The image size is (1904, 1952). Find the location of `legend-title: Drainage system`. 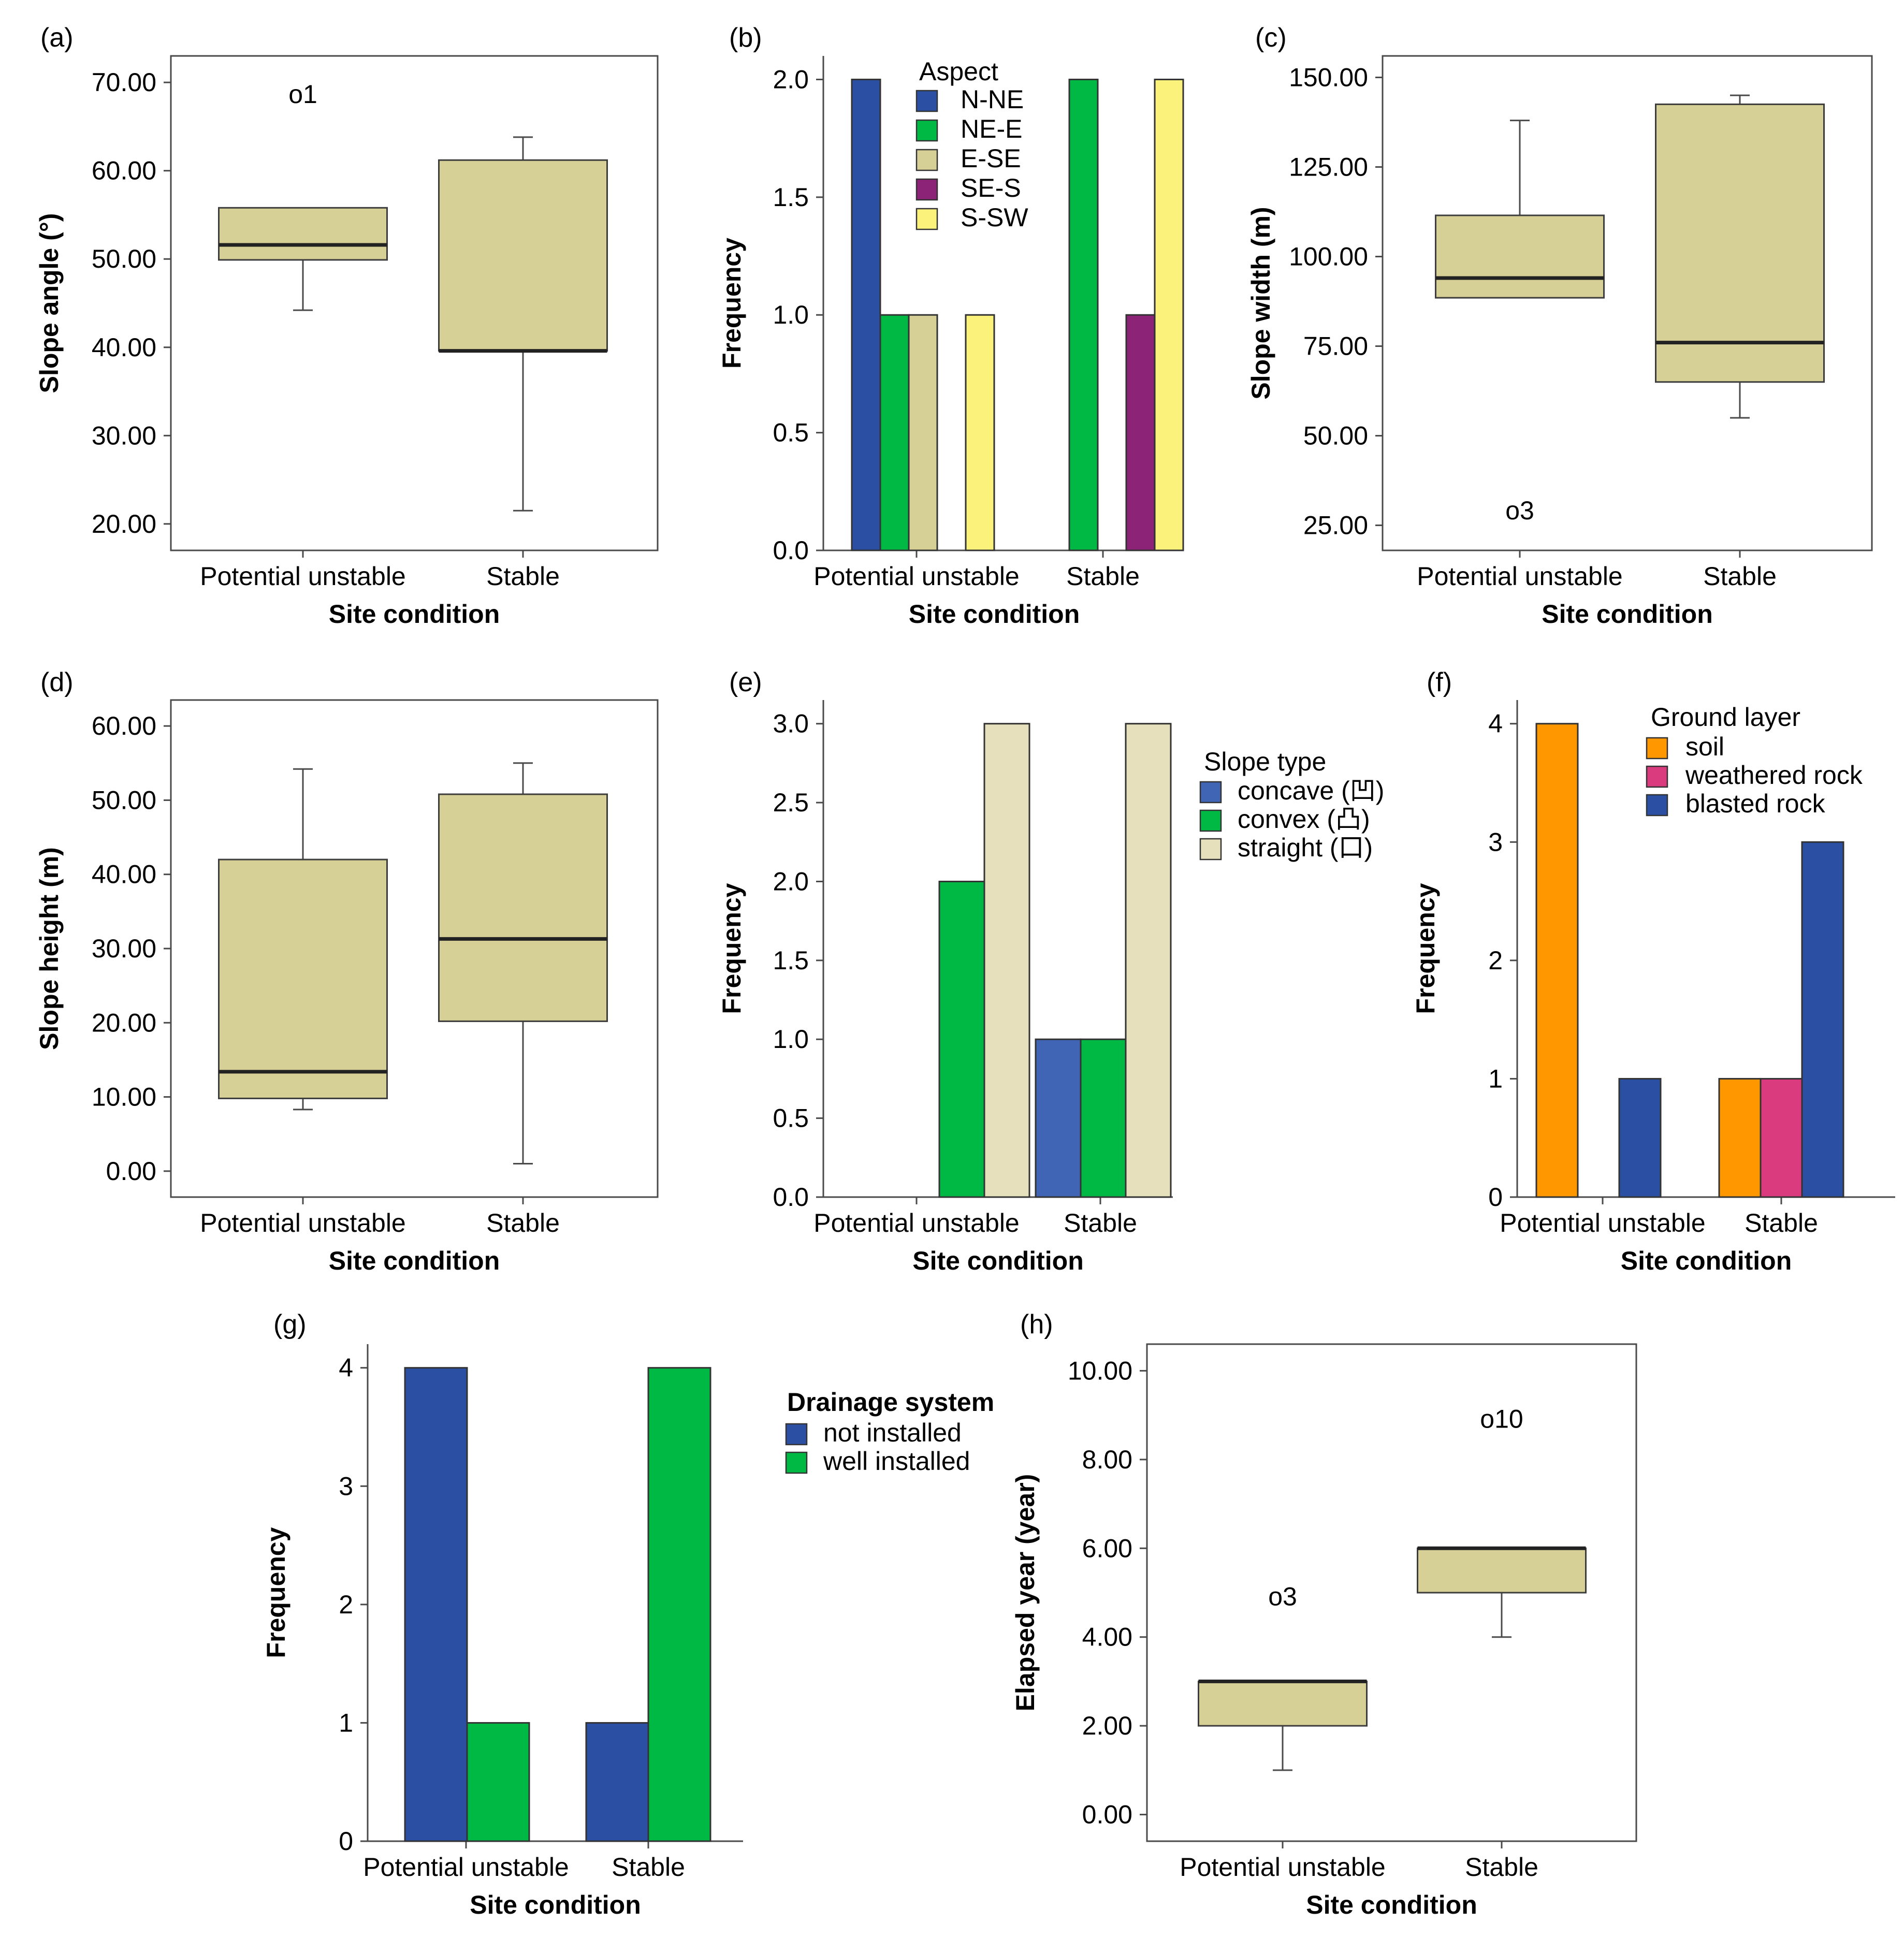

legend-title: Drainage system is located at coordinates (890, 1403).